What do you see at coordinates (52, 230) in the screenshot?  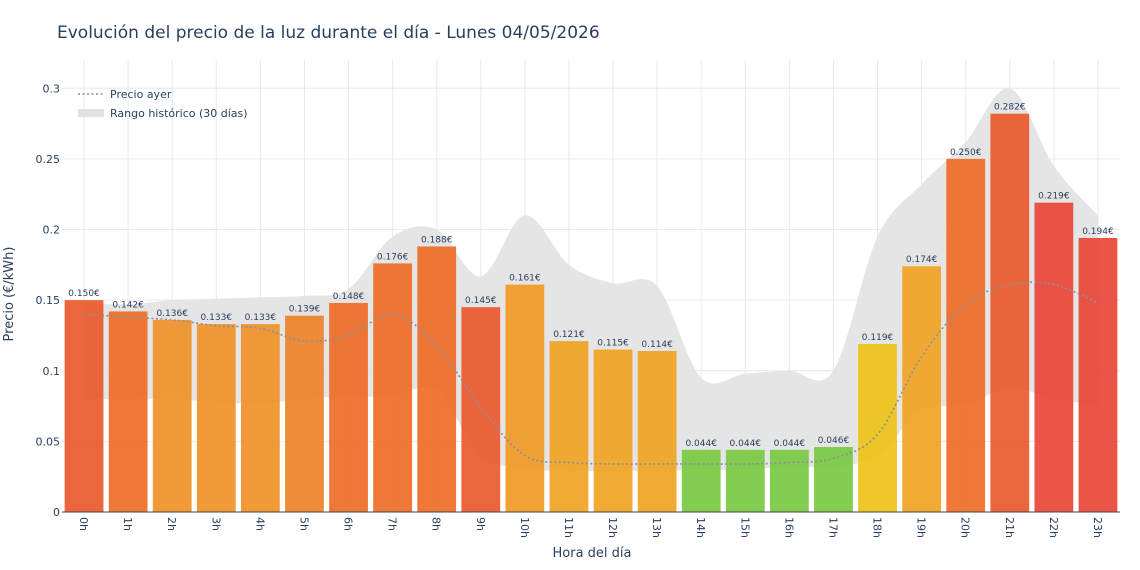 I see `y-tick-label: 0.2` at bounding box center [52, 230].